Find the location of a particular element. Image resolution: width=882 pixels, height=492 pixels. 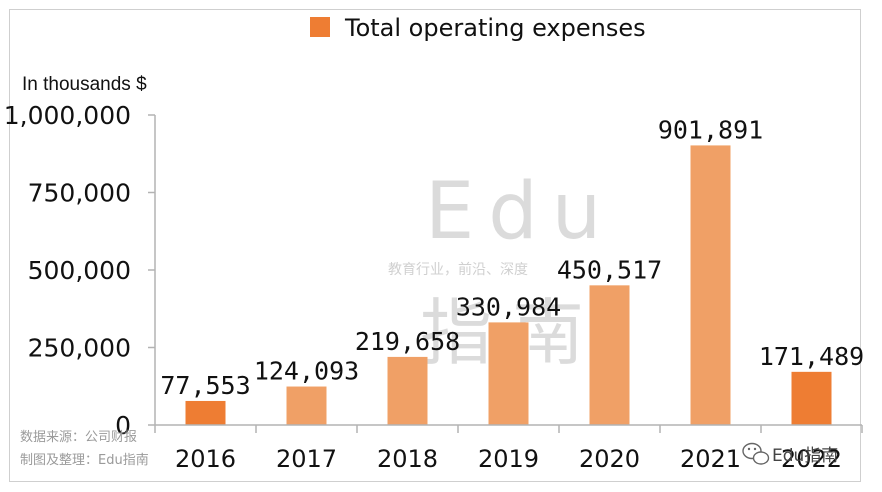

bar-2018 is located at coordinates (407, 390).